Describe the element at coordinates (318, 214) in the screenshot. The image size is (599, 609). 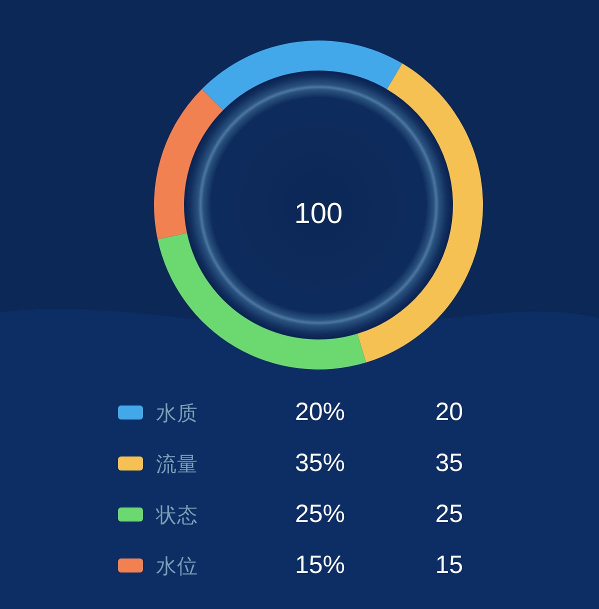
I see `centre-total: 100` at that location.